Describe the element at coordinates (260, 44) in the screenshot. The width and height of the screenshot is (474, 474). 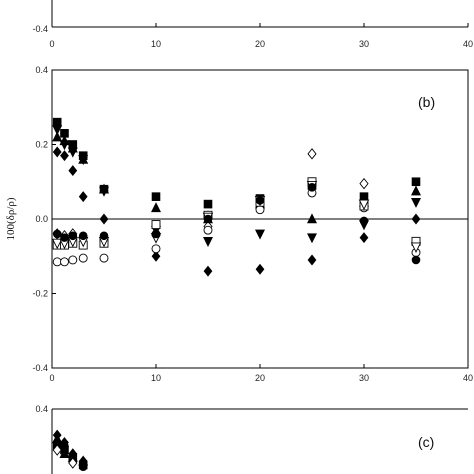
I see `panel-a-xtick-tick-label: 20` at that location.